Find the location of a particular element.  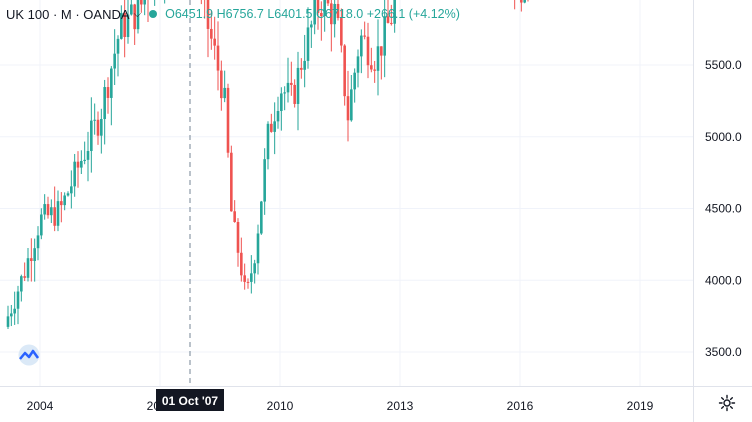

chevron-down-icon: ⌵ is located at coordinates (137, 14).